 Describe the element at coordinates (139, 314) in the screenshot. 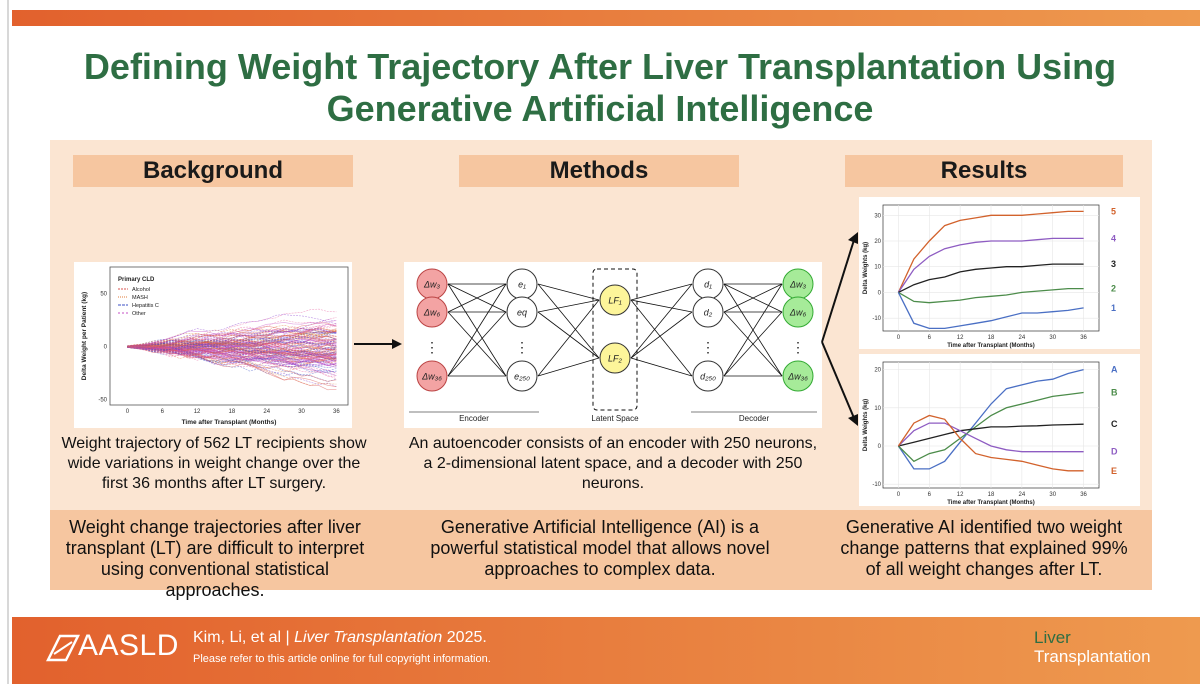

I see `legend-other: Other` at that location.